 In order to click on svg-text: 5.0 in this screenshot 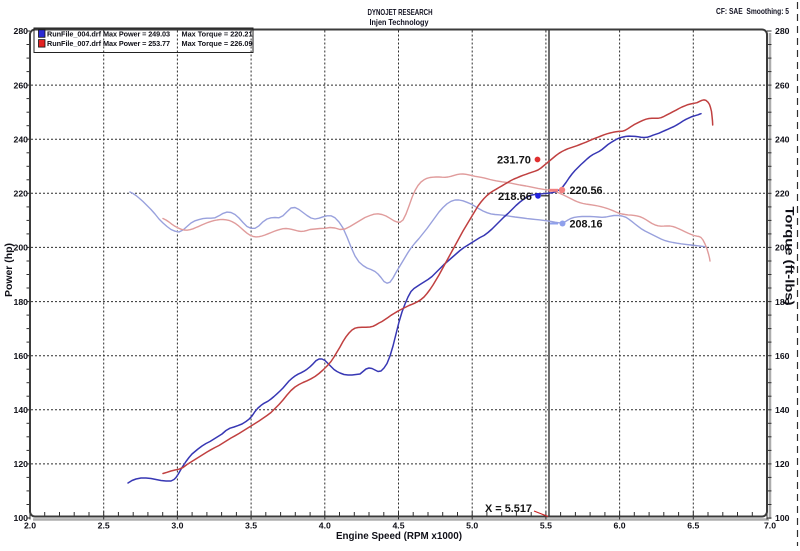, I will do `click(472, 526)`.